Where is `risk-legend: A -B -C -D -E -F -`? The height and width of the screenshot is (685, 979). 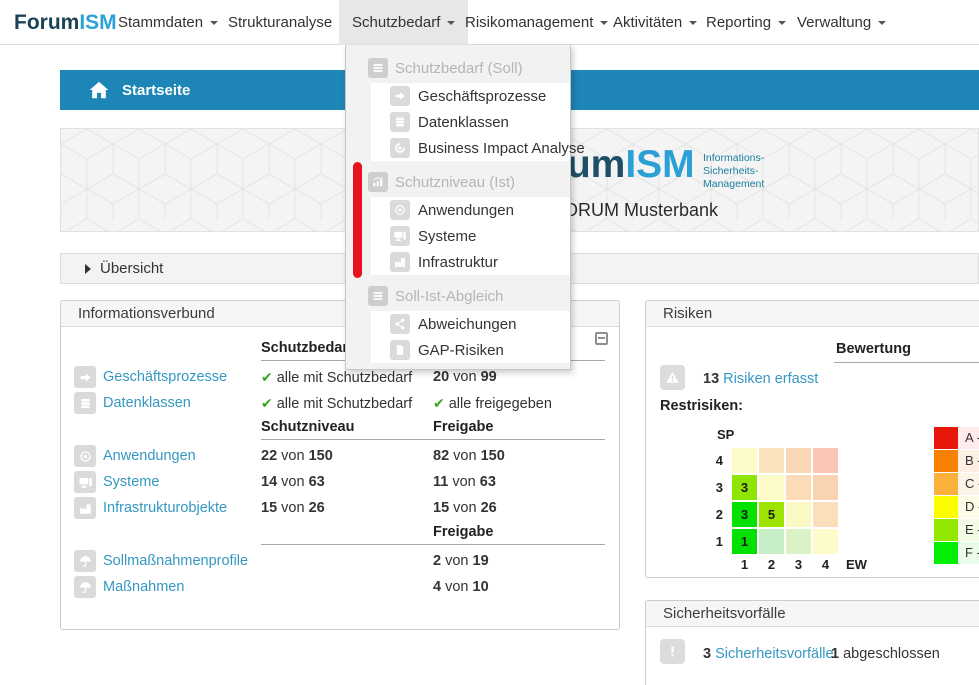 risk-legend: A -B -C -D -E -F - is located at coordinates (956, 496).